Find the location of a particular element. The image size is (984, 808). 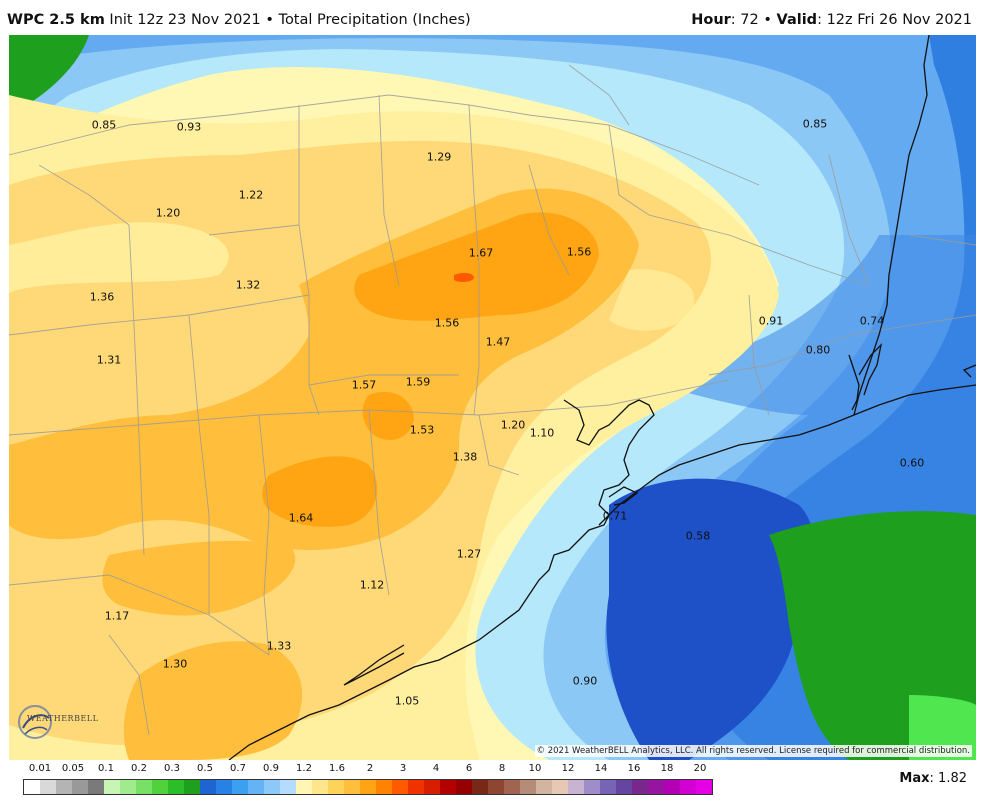

legend-tick-label: 4 is located at coordinates (436, 768).